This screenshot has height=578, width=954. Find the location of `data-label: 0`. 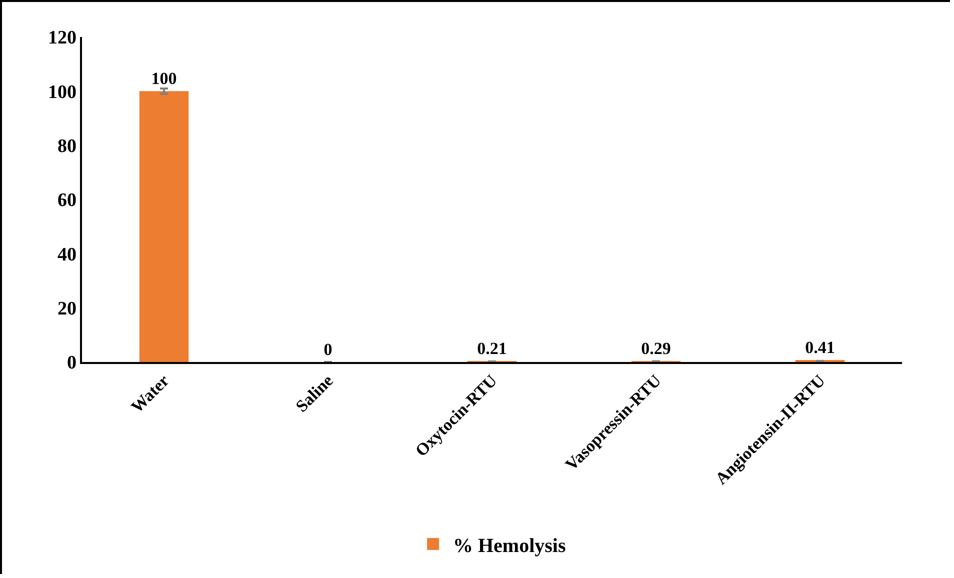

data-label: 0 is located at coordinates (328, 349).